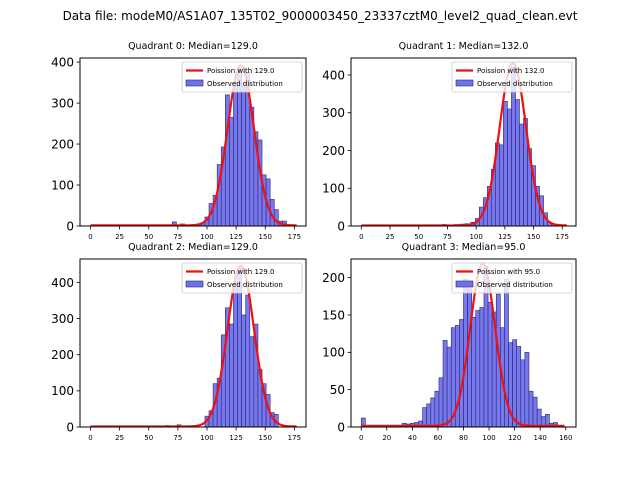 The image size is (640, 480). I want to click on x-tick-label: 150, so click(265, 237).